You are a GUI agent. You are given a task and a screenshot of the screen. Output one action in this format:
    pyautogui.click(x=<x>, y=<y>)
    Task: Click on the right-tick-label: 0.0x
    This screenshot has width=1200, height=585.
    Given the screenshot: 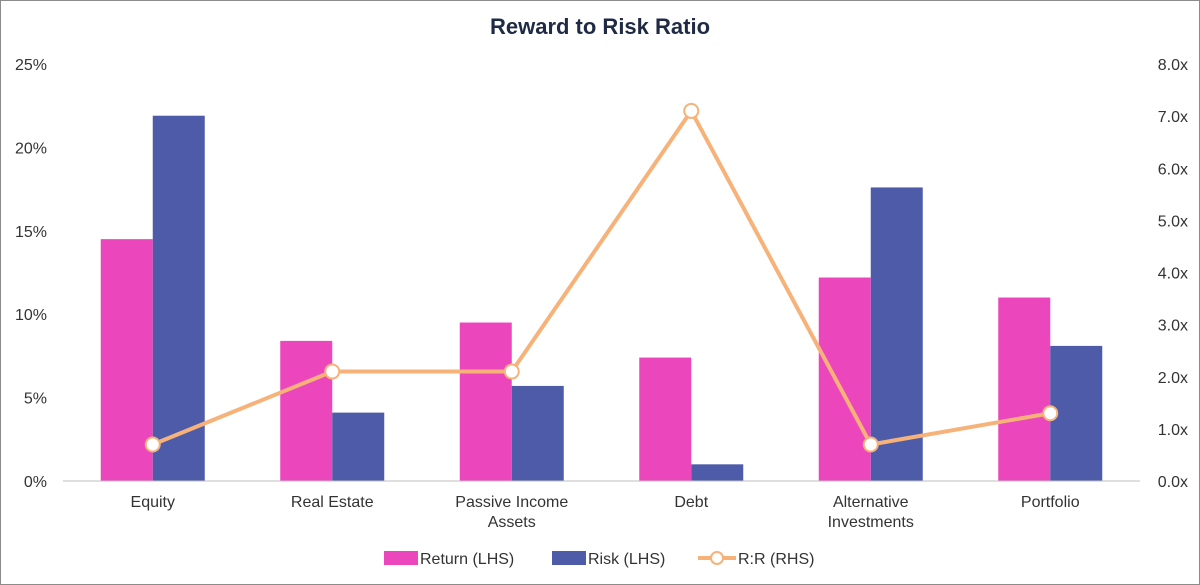 What is the action you would take?
    pyautogui.click(x=1173, y=482)
    